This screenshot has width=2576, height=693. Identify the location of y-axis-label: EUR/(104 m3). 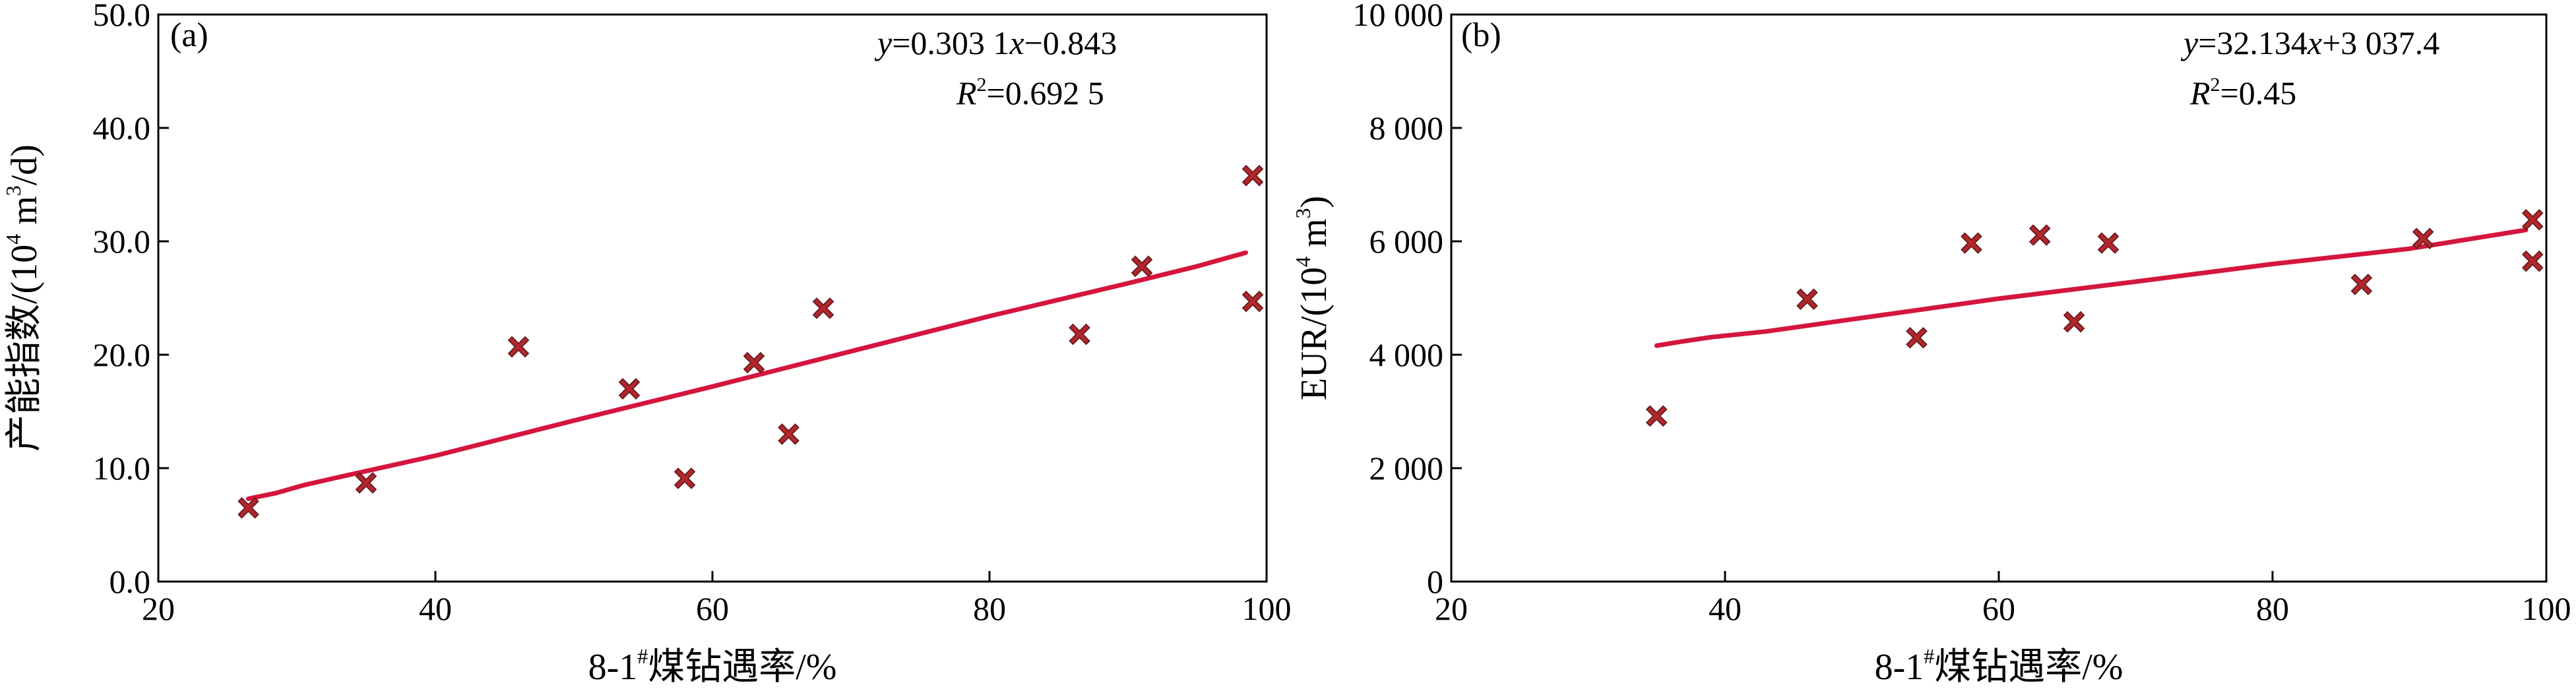
(1313, 298).